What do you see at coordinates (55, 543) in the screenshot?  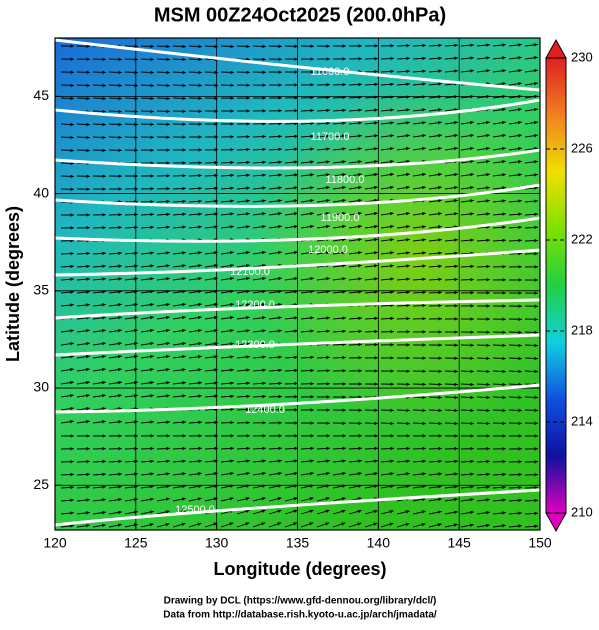 I see `x-tick-label: 120` at bounding box center [55, 543].